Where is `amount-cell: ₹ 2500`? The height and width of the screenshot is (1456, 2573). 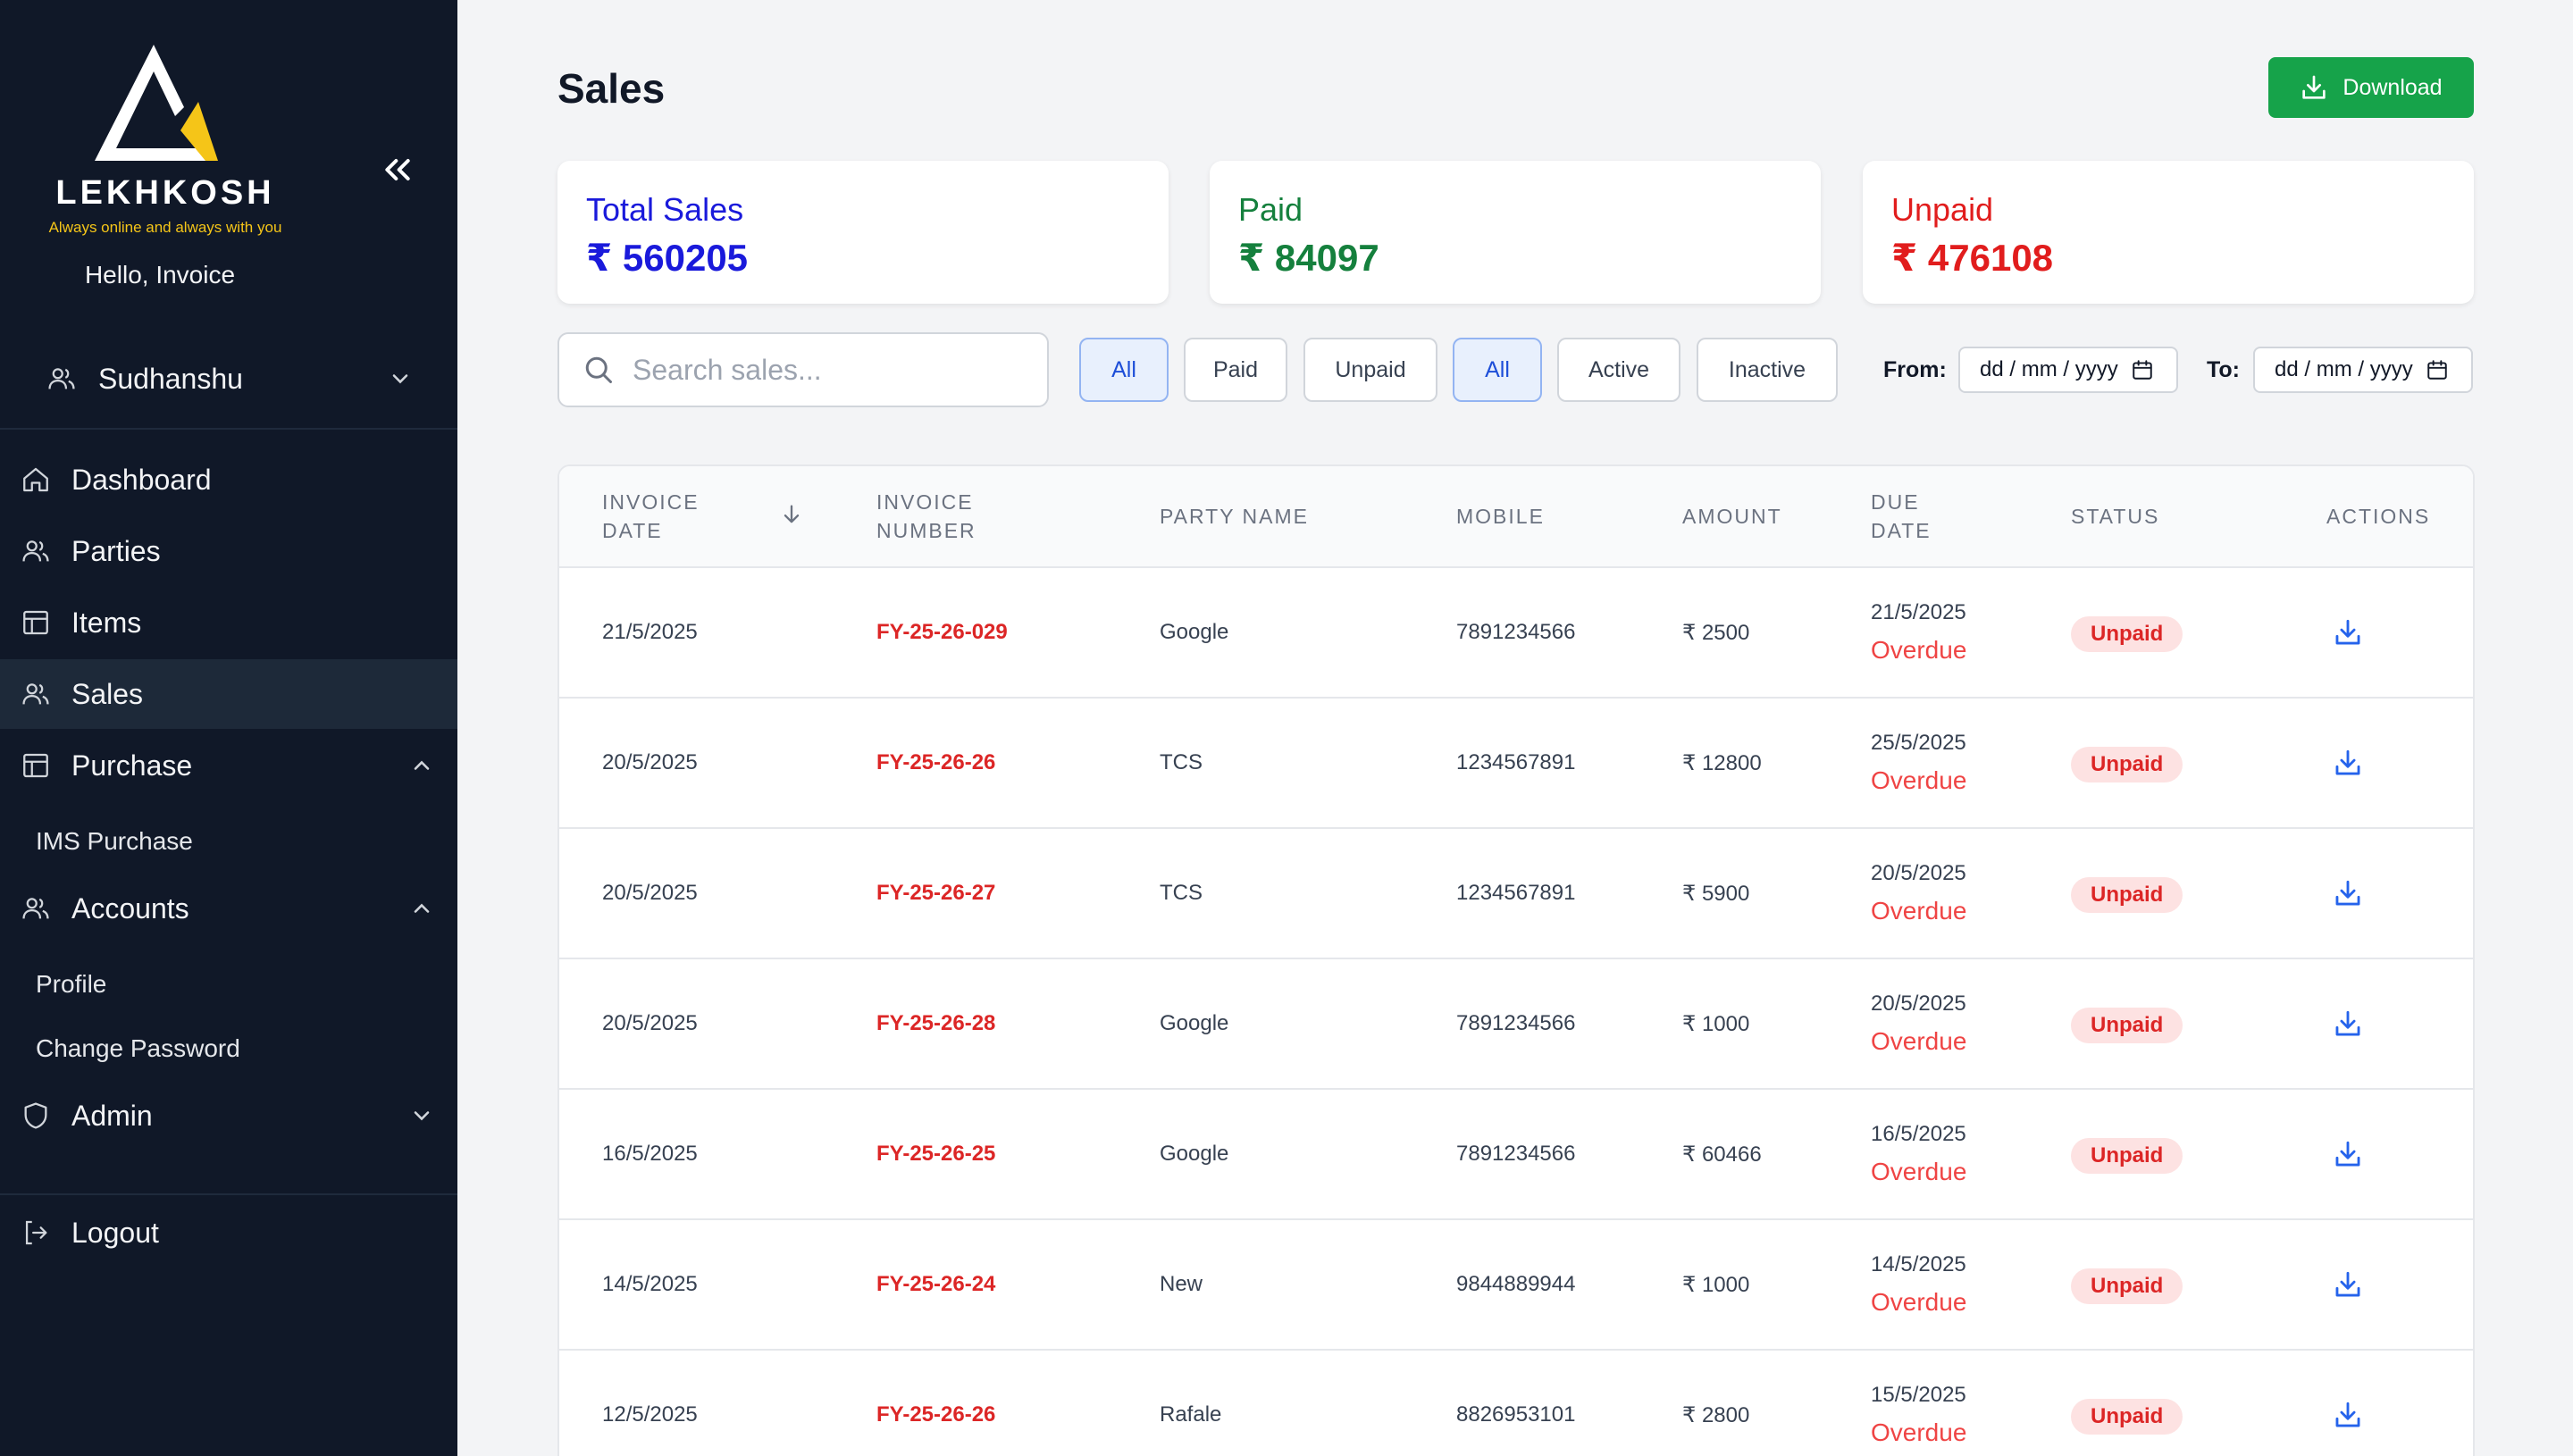
amount-cell: ₹ 2500 is located at coordinates (1716, 633).